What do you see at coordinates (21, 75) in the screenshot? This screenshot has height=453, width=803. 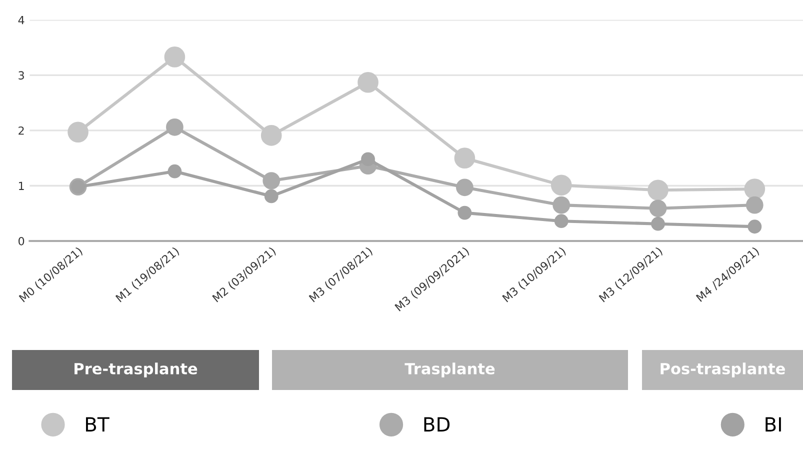 I see `y-tick-label: 3` at bounding box center [21, 75].